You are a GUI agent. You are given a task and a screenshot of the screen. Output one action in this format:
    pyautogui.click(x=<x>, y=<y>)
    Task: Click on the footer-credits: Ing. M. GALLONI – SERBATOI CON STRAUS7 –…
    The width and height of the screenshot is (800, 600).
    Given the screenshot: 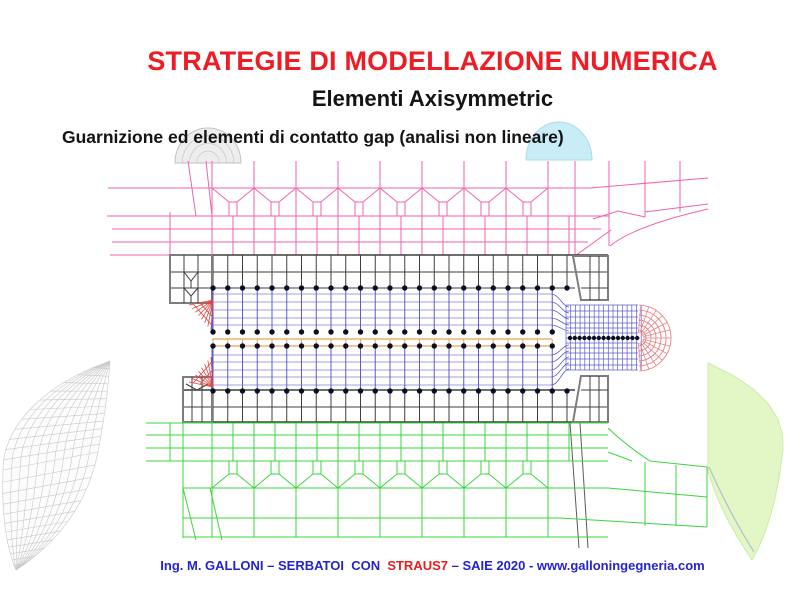 What is the action you would take?
    pyautogui.click(x=432, y=565)
    